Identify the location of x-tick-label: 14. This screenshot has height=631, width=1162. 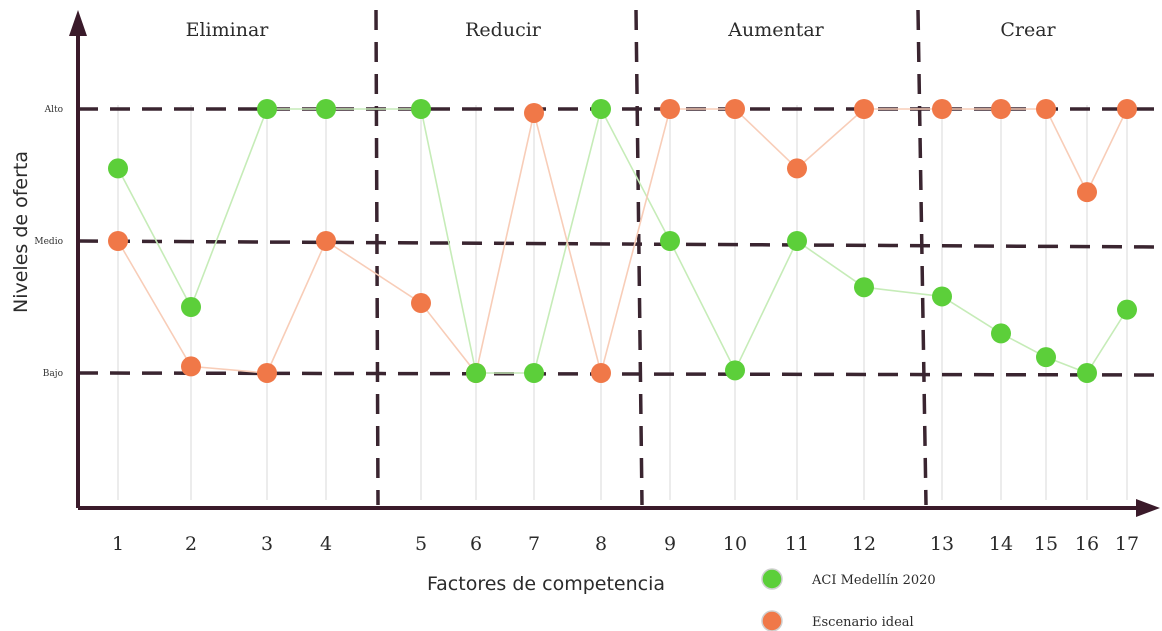
(1001, 544).